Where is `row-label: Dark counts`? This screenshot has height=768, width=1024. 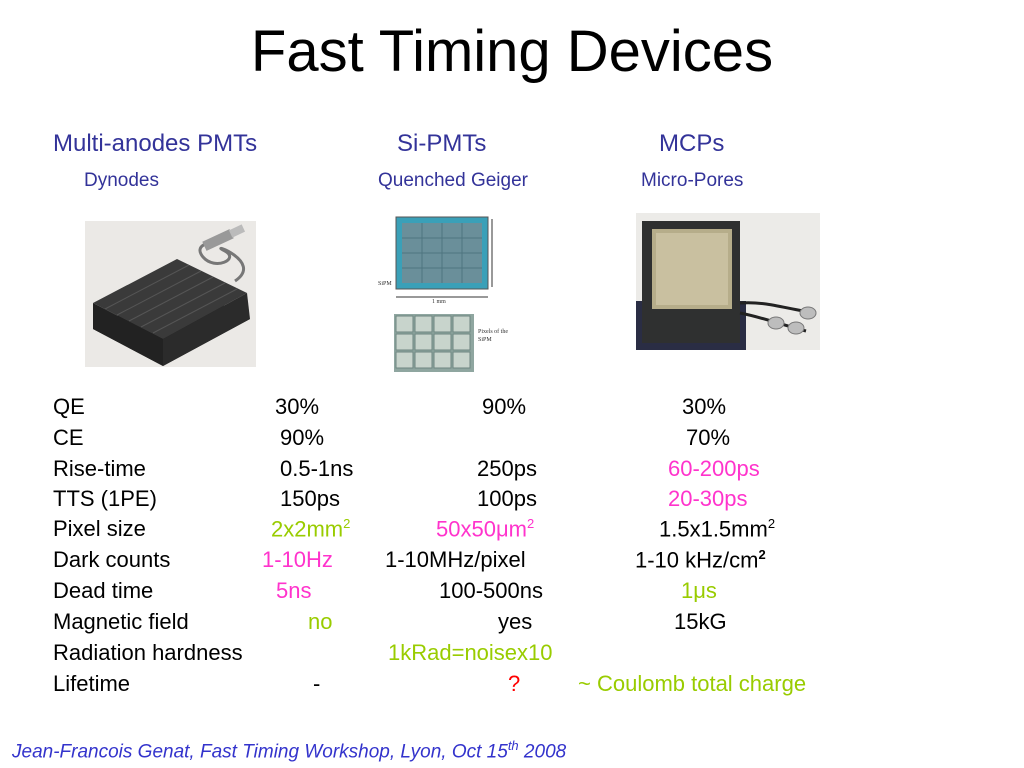 row-label: Dark counts is located at coordinates (112, 559).